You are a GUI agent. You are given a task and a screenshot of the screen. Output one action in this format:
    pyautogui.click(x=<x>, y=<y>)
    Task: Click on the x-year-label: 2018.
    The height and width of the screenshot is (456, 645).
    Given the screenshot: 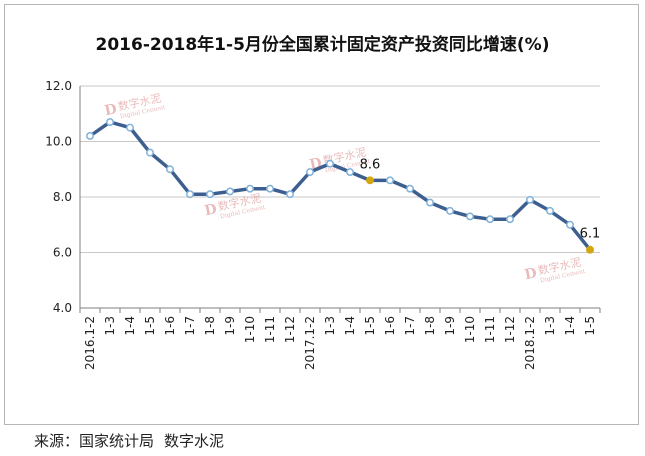 What is the action you would take?
    pyautogui.click(x=530, y=353)
    